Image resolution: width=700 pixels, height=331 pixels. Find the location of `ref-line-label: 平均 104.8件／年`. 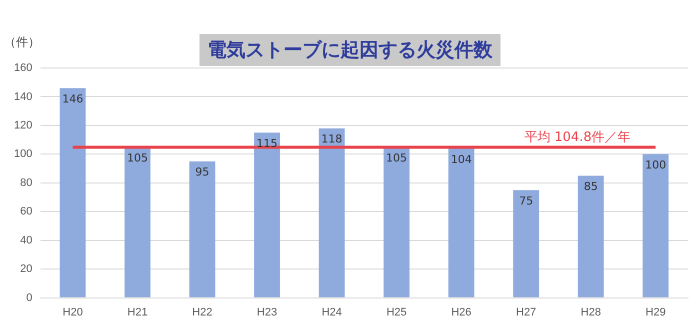

ref-line-label: 平均 104.8件／年 is located at coordinates (577, 138).